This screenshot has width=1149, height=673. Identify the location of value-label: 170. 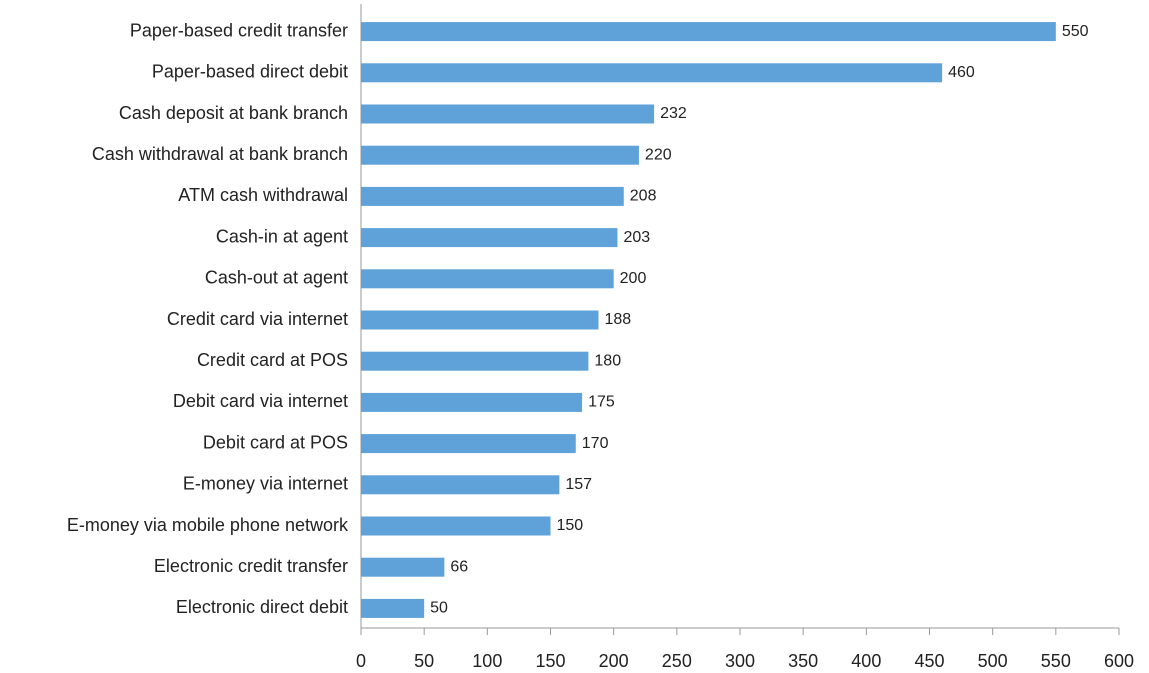
(595, 443).